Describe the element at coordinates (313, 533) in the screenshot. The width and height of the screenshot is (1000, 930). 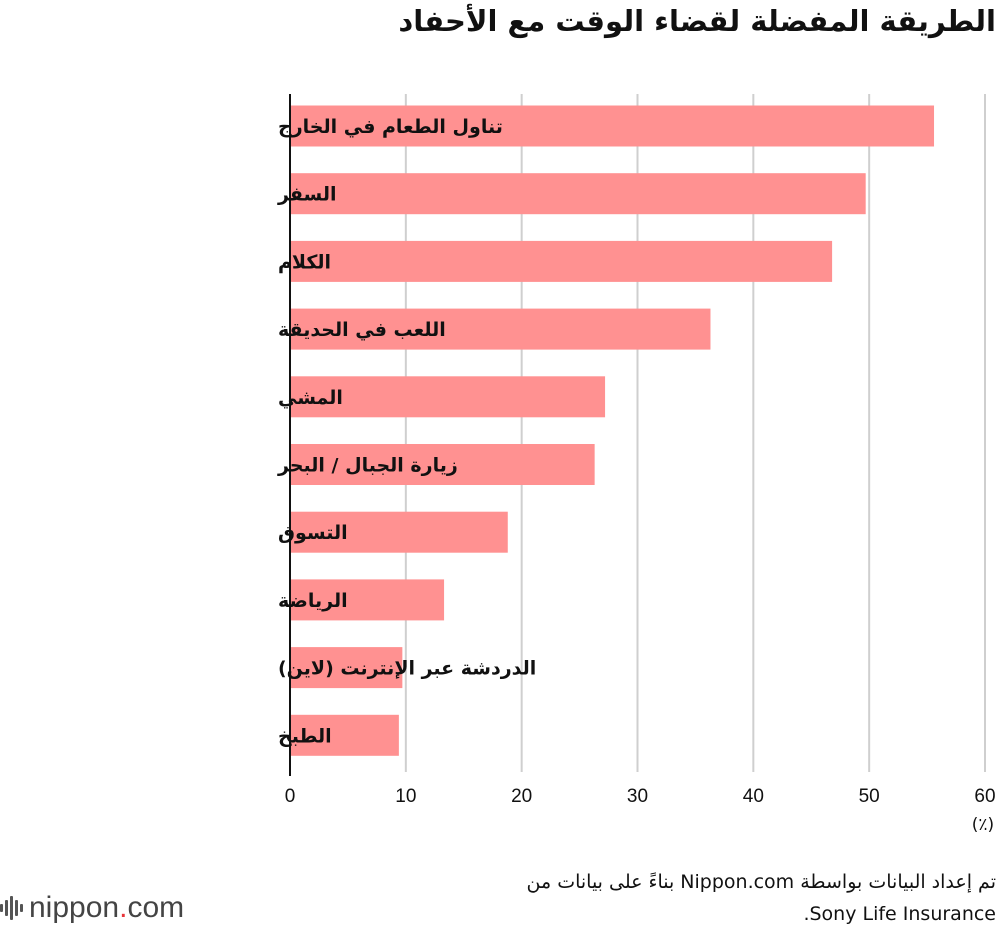
I see `category-label: التسوق` at that location.